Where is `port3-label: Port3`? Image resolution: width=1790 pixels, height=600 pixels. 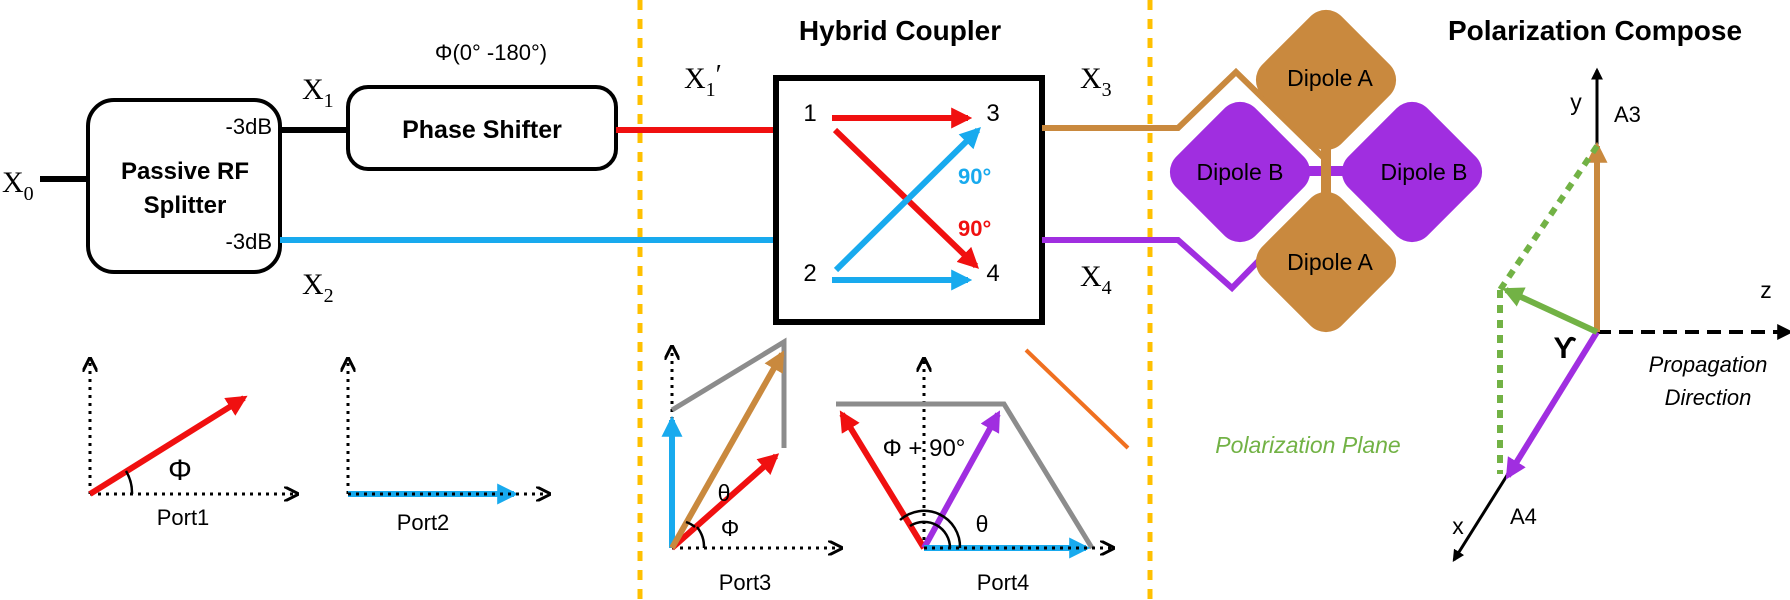
port3-label: Port3 is located at coordinates (745, 582).